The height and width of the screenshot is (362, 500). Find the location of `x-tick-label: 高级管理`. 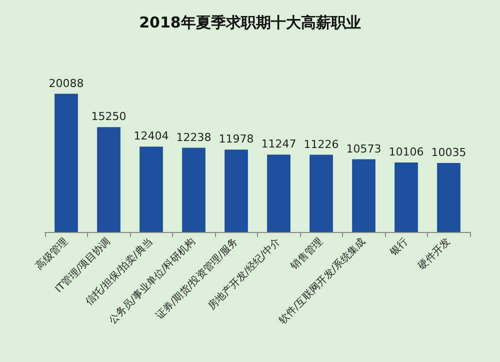

x-tick-label: 高级管理 is located at coordinates (51, 253).